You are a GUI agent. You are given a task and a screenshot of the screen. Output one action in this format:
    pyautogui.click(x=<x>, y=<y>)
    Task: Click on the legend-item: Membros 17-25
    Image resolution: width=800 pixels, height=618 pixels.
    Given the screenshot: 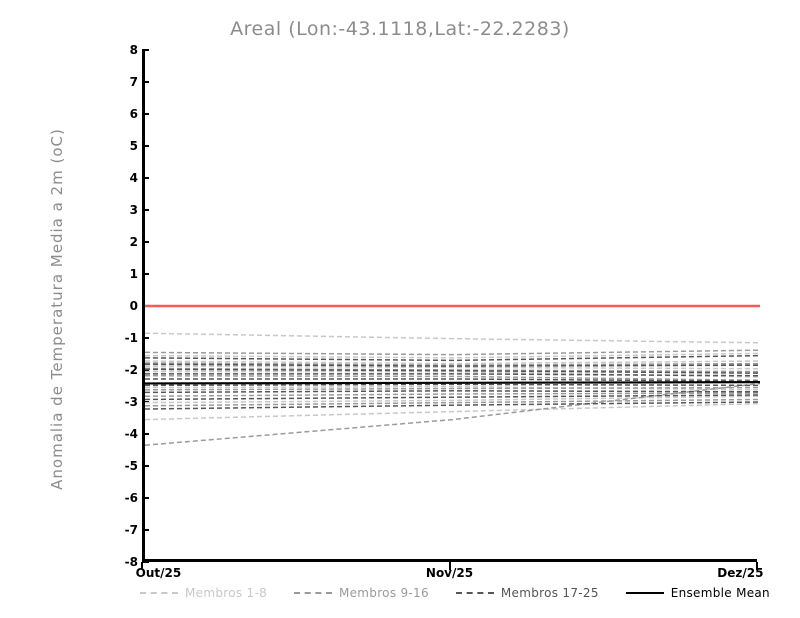 What is the action you would take?
    pyautogui.click(x=527, y=593)
    